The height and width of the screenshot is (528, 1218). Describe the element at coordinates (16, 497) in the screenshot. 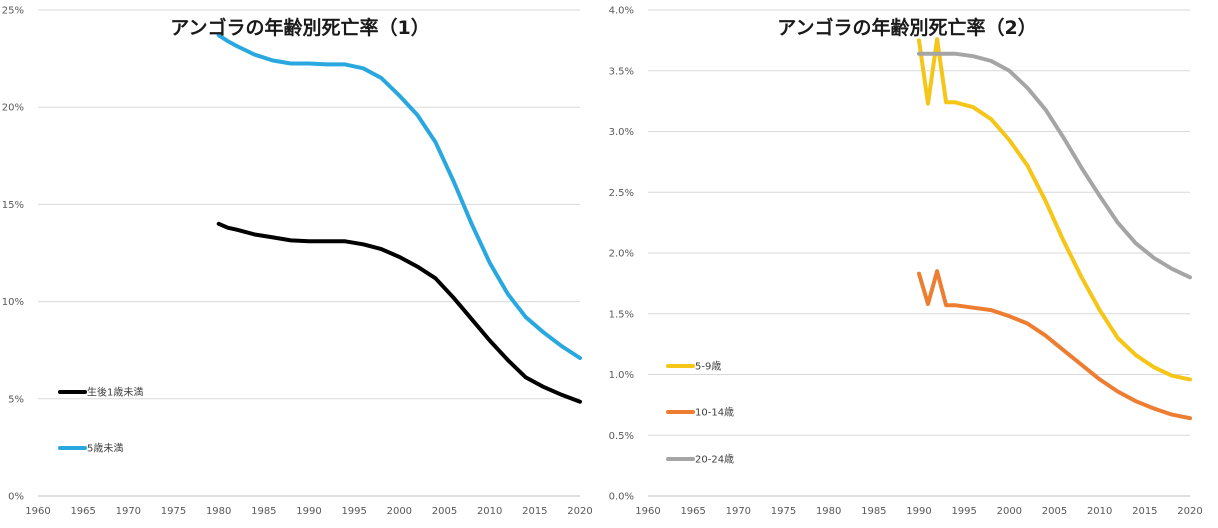

I see `y-tick-label: 0%` at that location.